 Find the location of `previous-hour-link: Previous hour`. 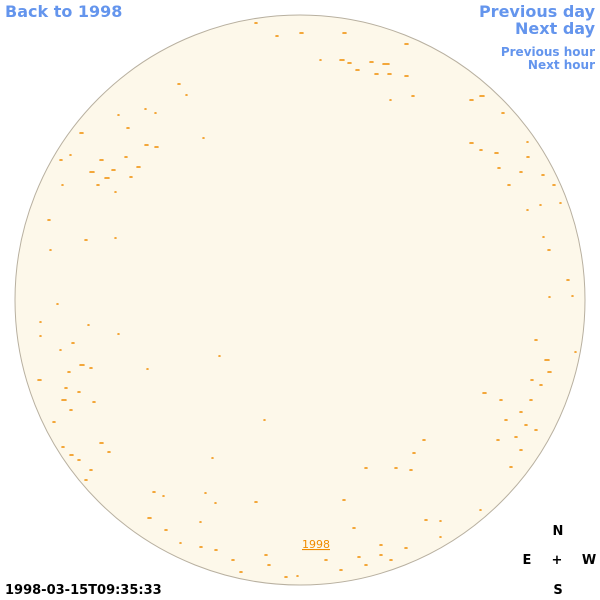

previous-hour-link: Previous hour is located at coordinates (548, 52).